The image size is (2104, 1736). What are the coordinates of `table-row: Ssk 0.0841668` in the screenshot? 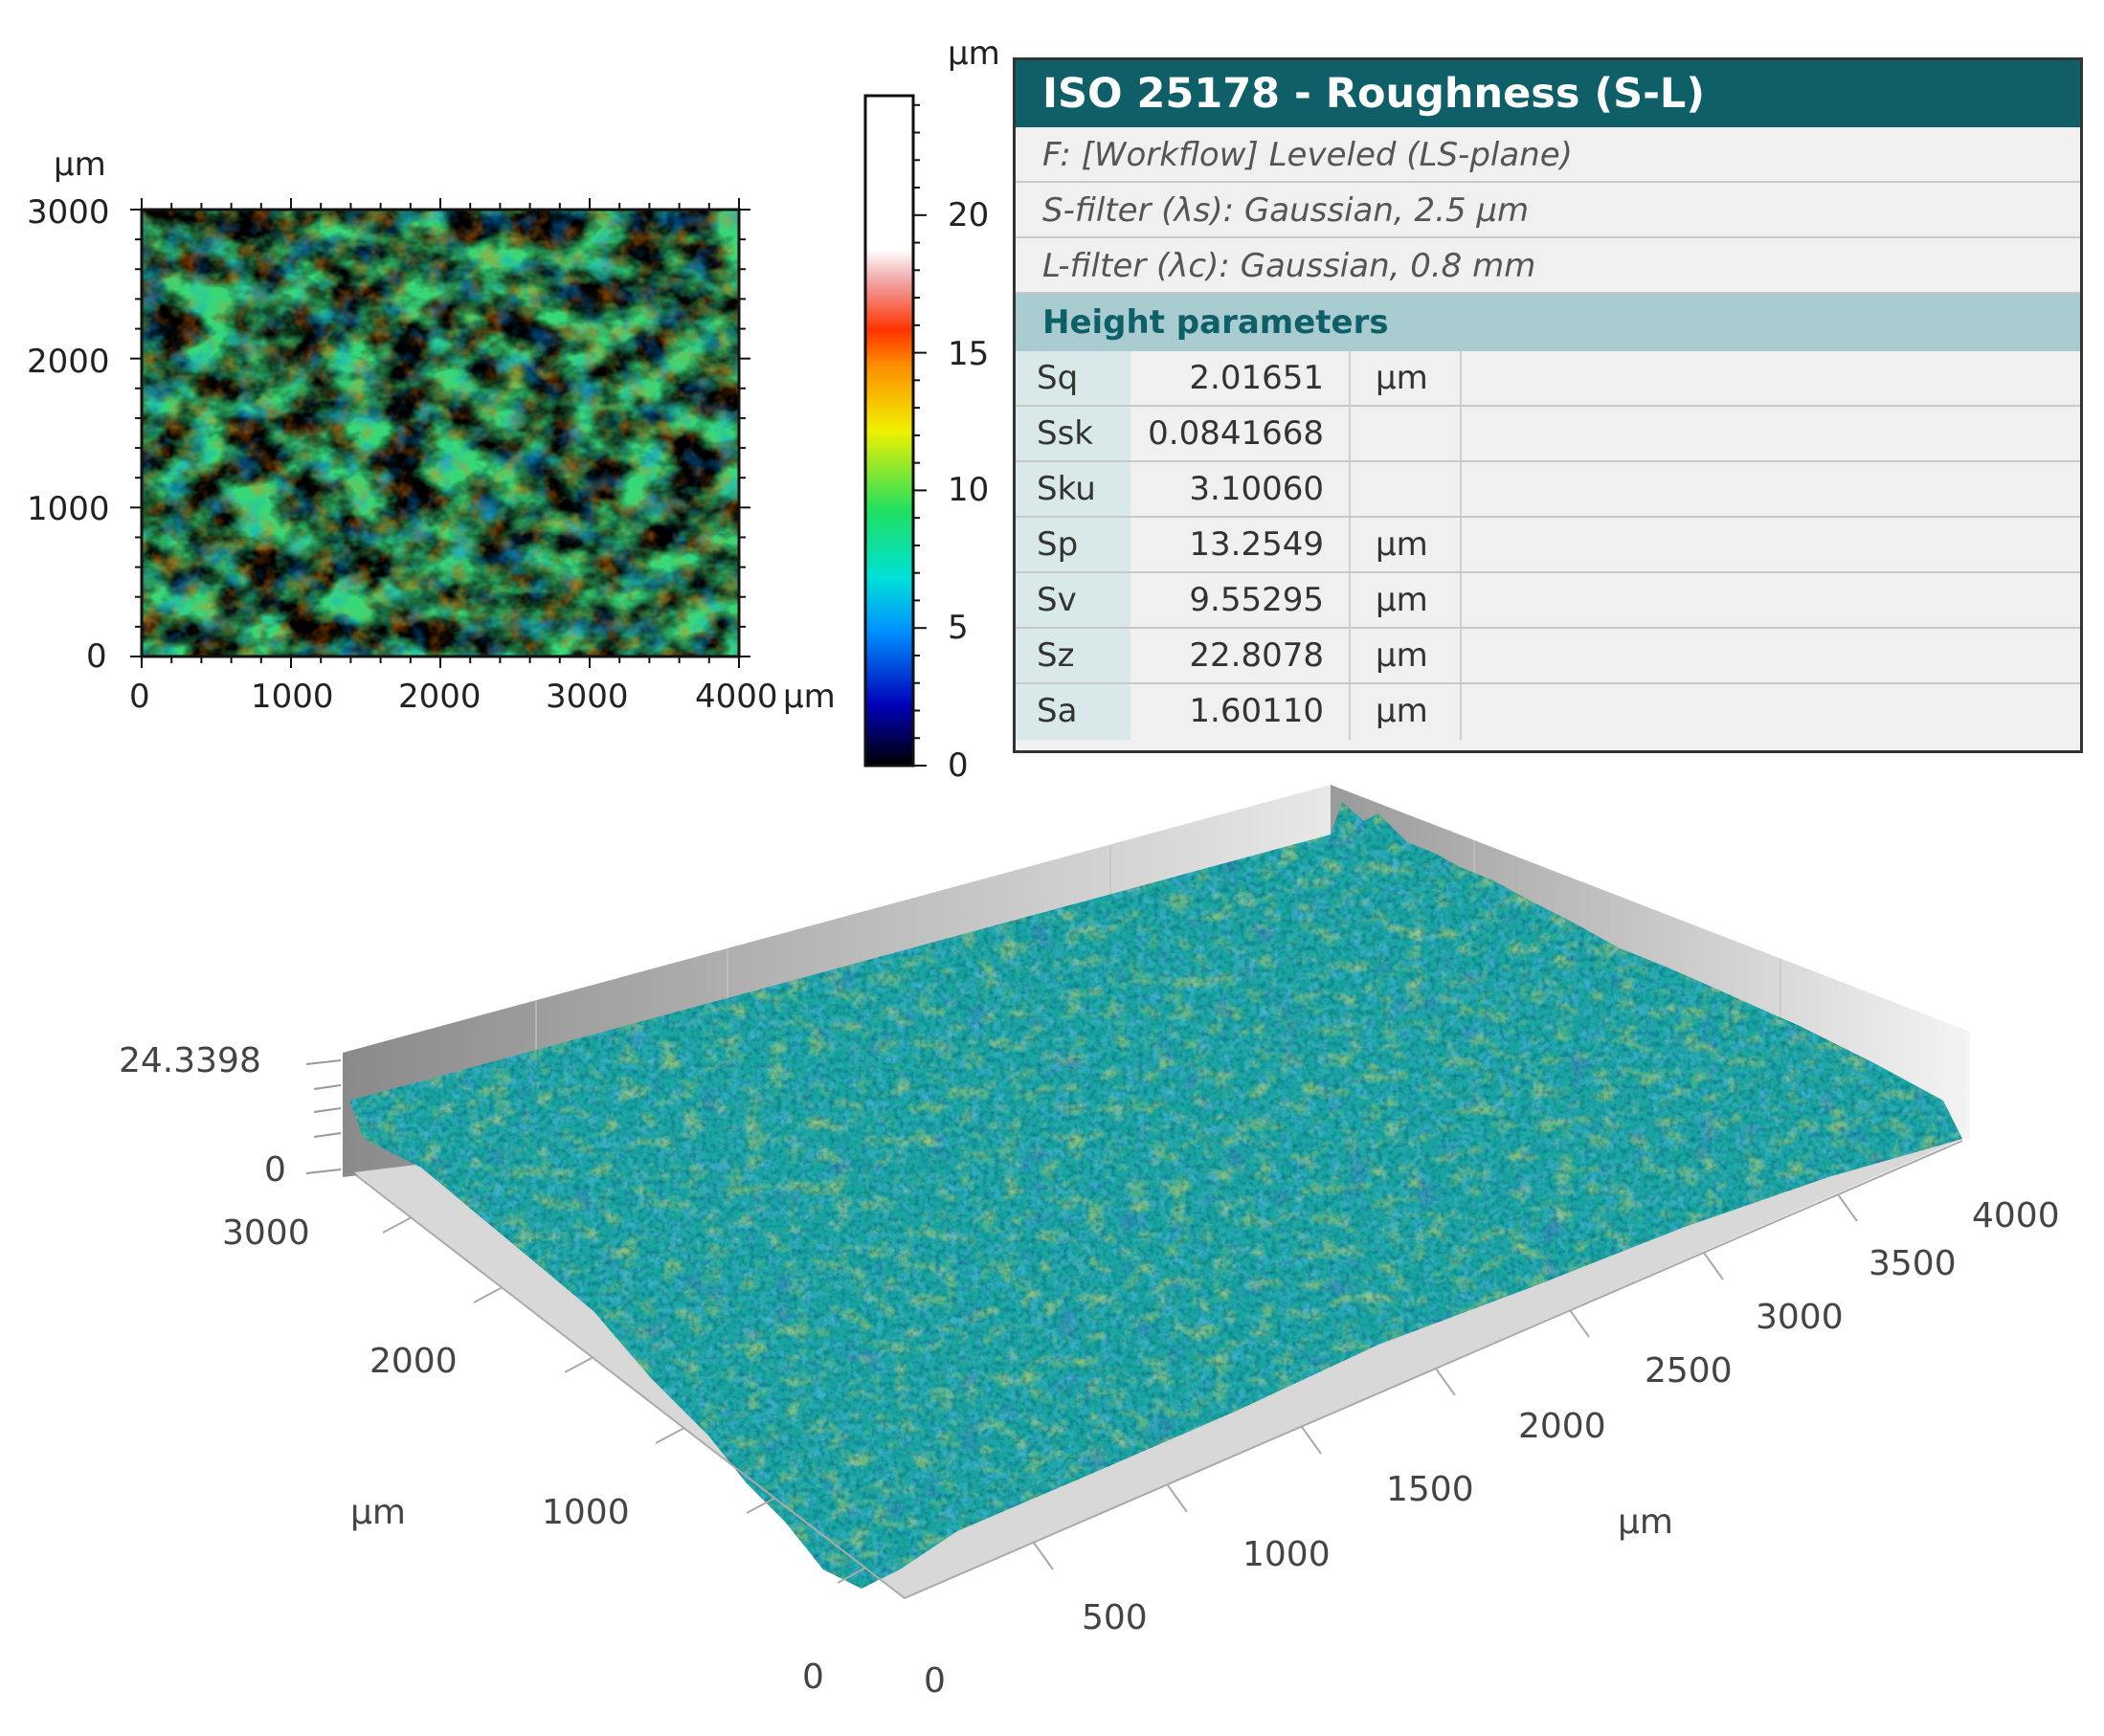 It's located at (1548, 434).